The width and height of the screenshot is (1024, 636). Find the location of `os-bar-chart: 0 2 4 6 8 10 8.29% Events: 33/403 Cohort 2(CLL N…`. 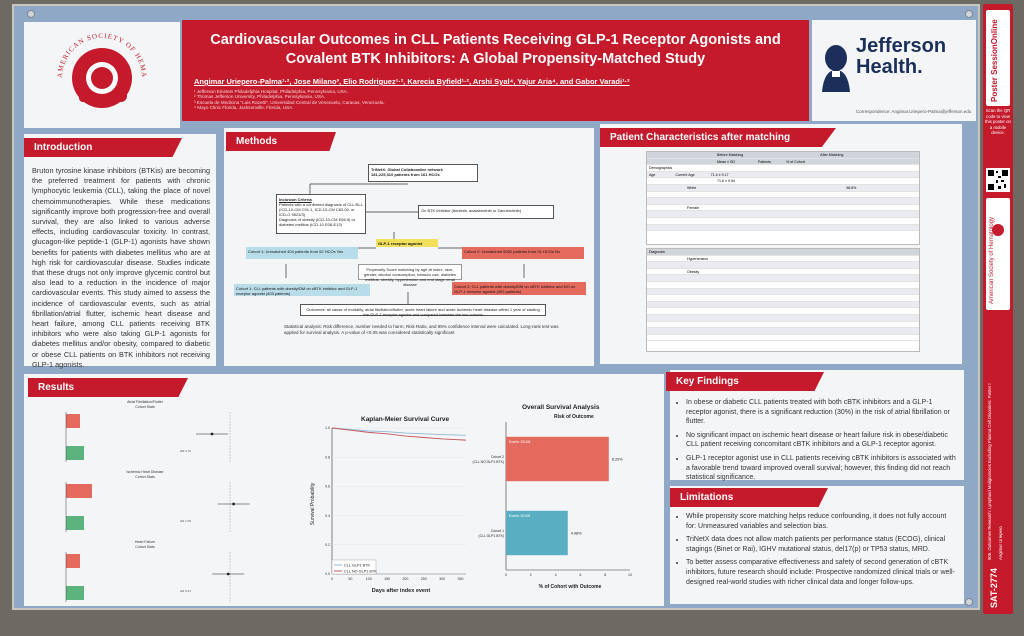

os-bar-chart: 0 2 4 6 8 10 8.29% Events: 33/403 Cohort 2(CLL N… is located at coordinates (552, 506).